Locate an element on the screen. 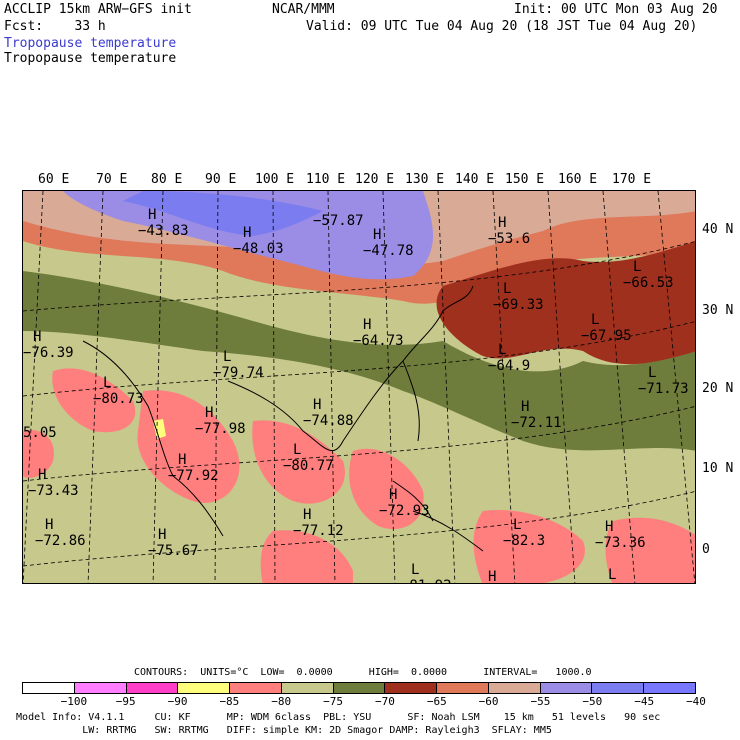 This screenshot has height=740, width=740. color-scale-tick: −100 is located at coordinates (74, 701).